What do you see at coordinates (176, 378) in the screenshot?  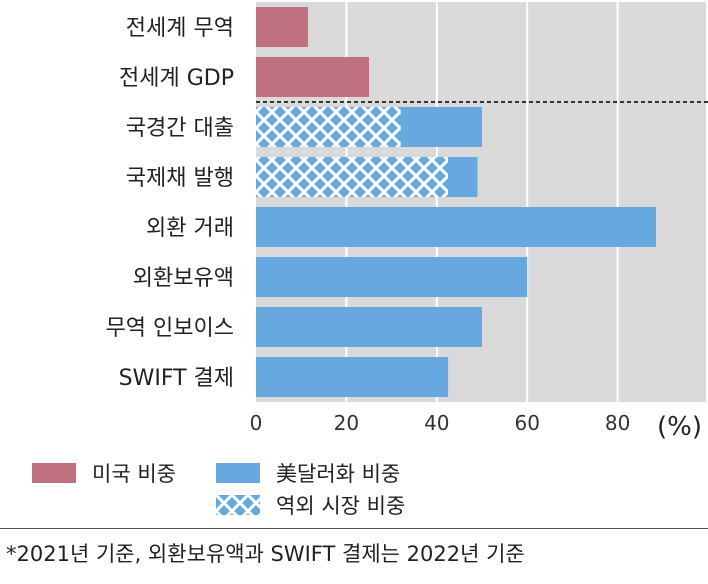 I see `category-label-7: SWIFT 결제` at bounding box center [176, 378].